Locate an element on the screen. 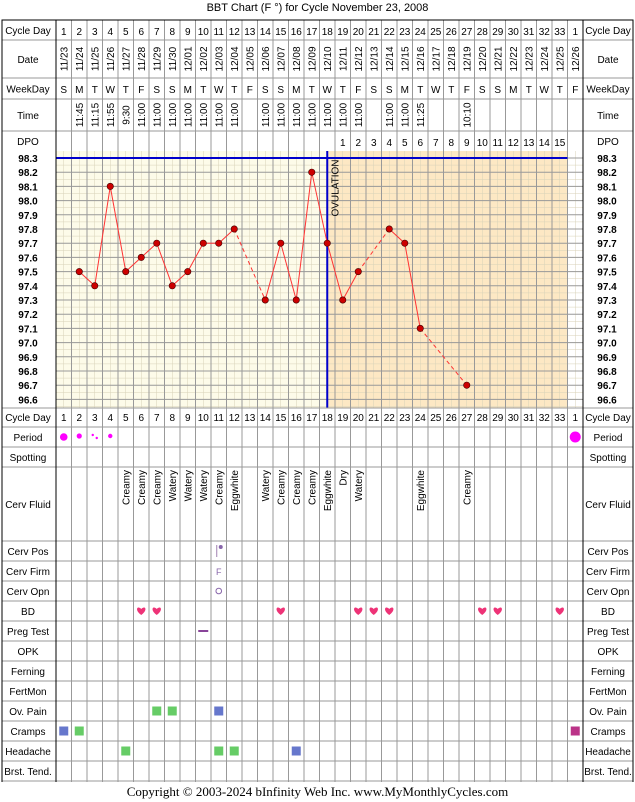 The width and height of the screenshot is (635, 802). cerv-pos-label-right: Cerv Pos is located at coordinates (607, 552).